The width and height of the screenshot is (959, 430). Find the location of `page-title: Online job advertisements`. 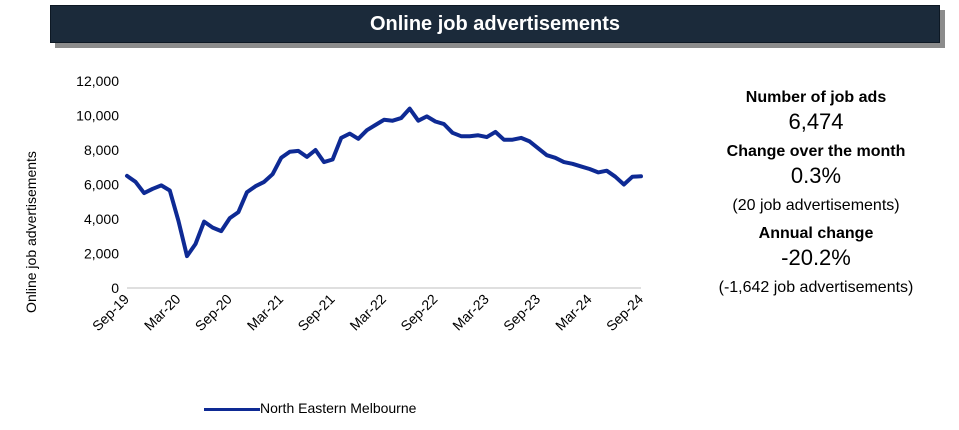

page-title: Online job advertisements is located at coordinates (495, 24).